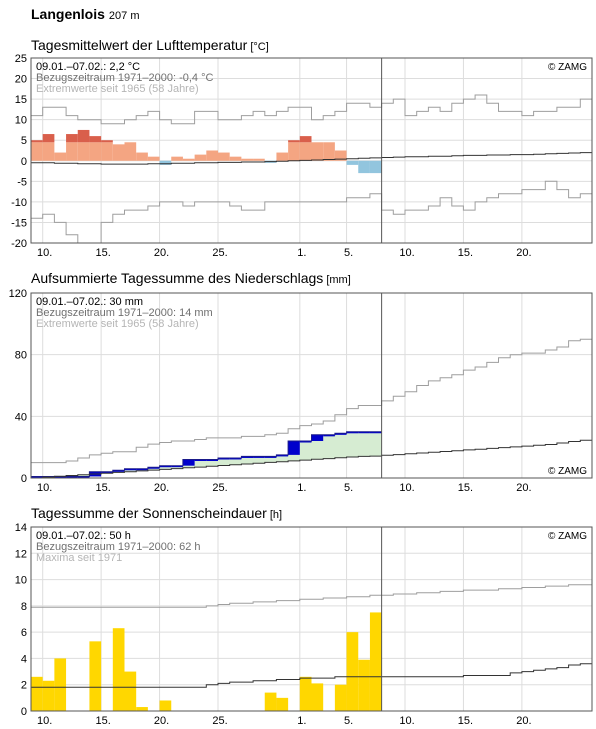  Describe the element at coordinates (118, 547) in the screenshot. I see `sunshine-info-line: Bezugszeitraum 1971–2000: 62 h` at that location.